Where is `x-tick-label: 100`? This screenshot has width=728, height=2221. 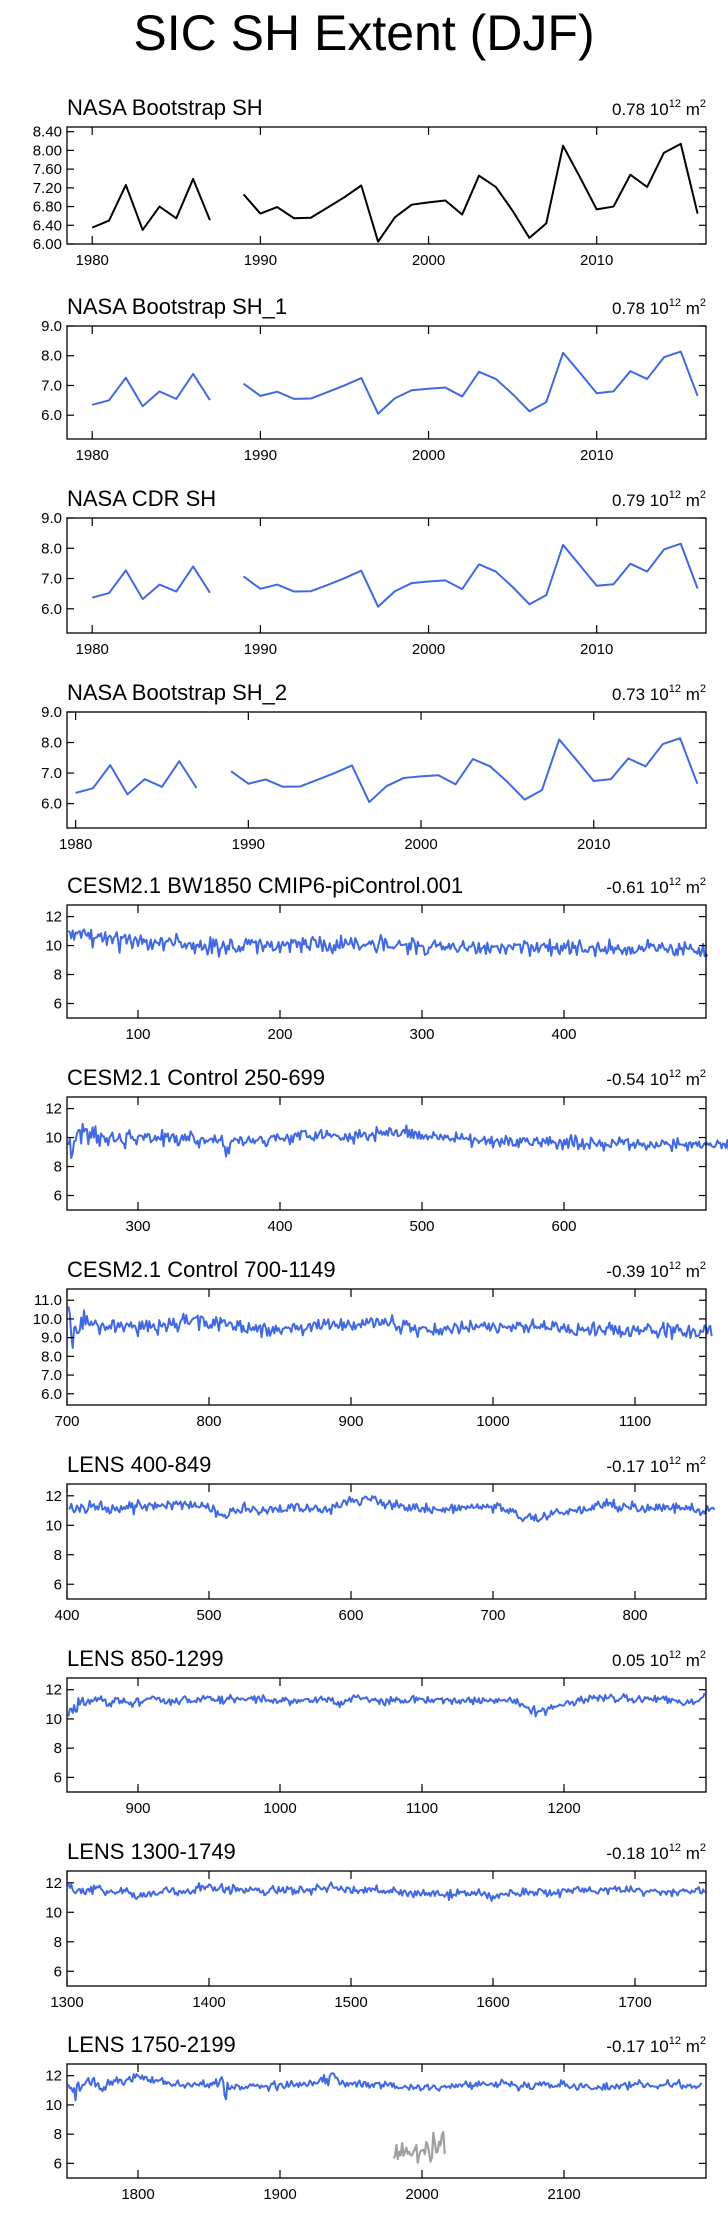
x-tick-label: 100 is located at coordinates (137, 1034).